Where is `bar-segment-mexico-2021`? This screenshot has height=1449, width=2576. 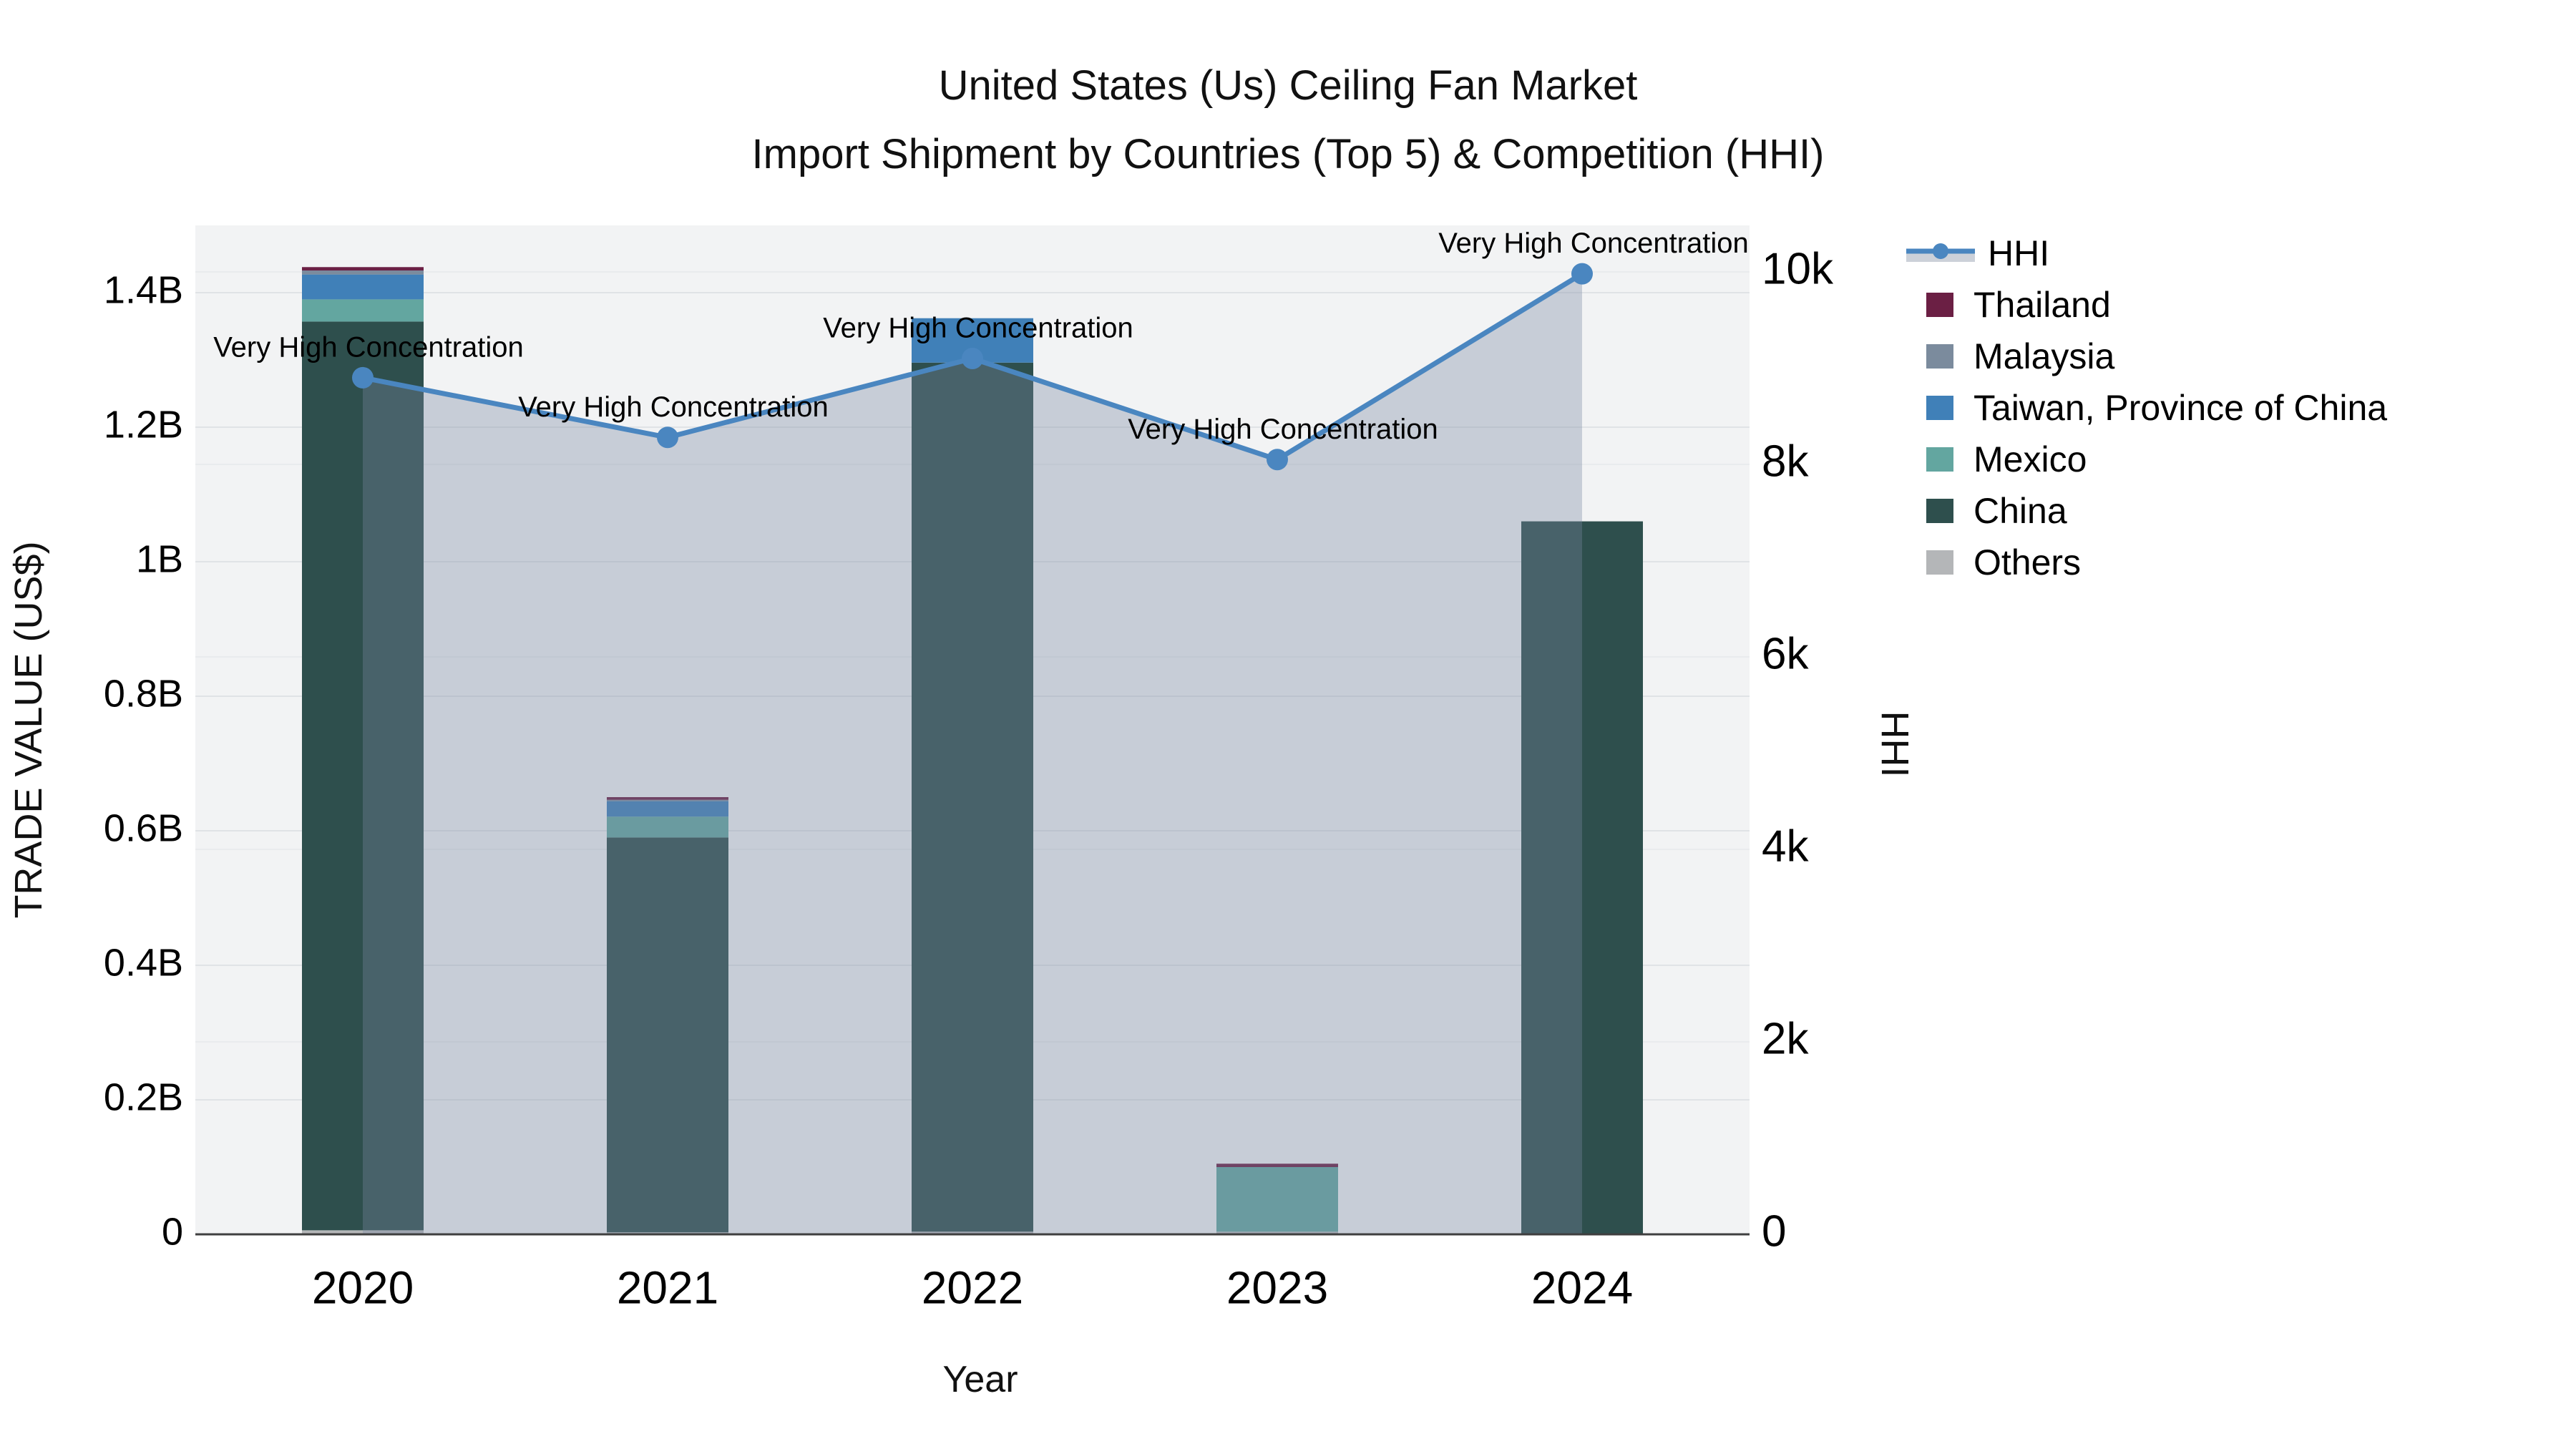 bar-segment-mexico-2021 is located at coordinates (667, 827).